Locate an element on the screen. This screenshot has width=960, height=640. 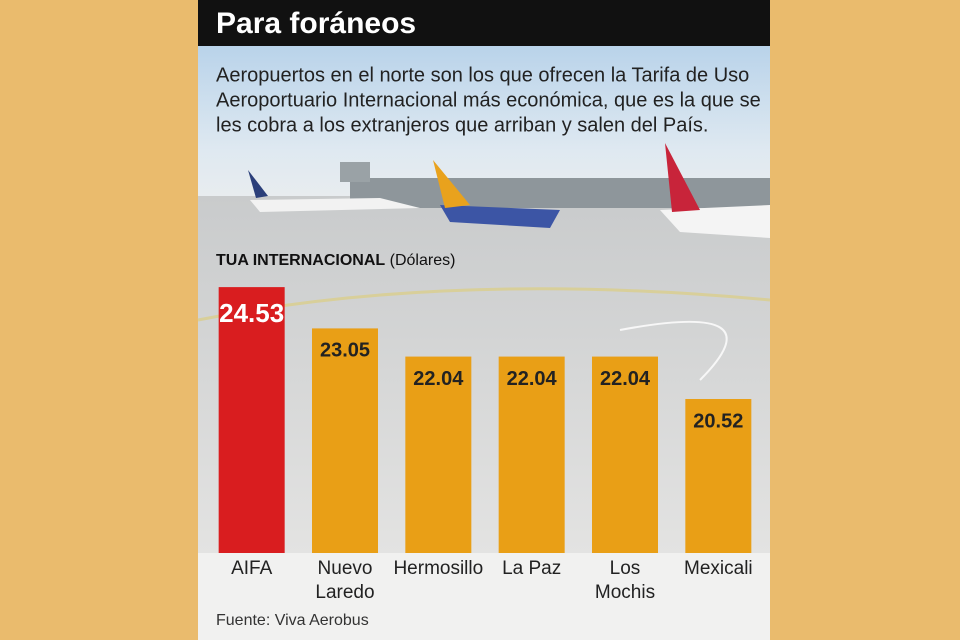
category-label: Los Mochis is located at coordinates (625, 580).